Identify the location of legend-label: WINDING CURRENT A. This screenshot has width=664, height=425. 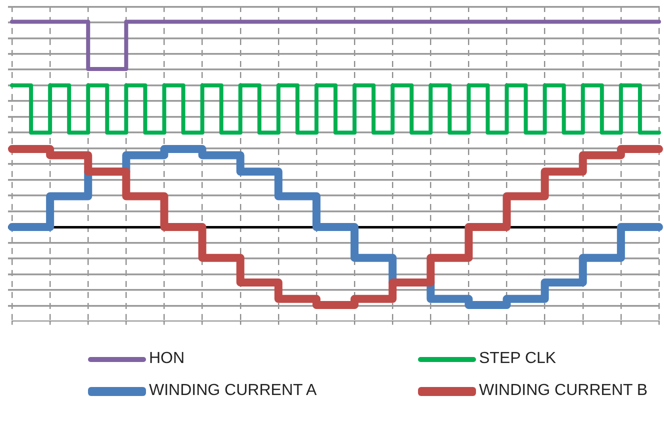
(233, 391).